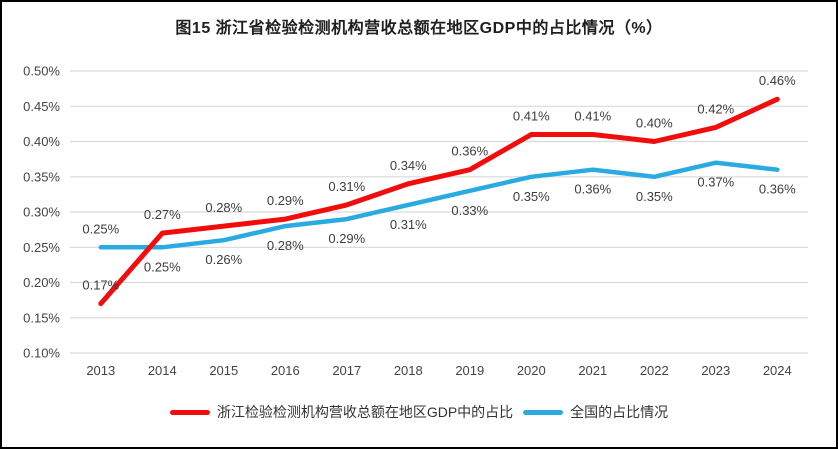  What do you see at coordinates (777, 80) in the screenshot?
I see `data-label: 0.46%` at bounding box center [777, 80].